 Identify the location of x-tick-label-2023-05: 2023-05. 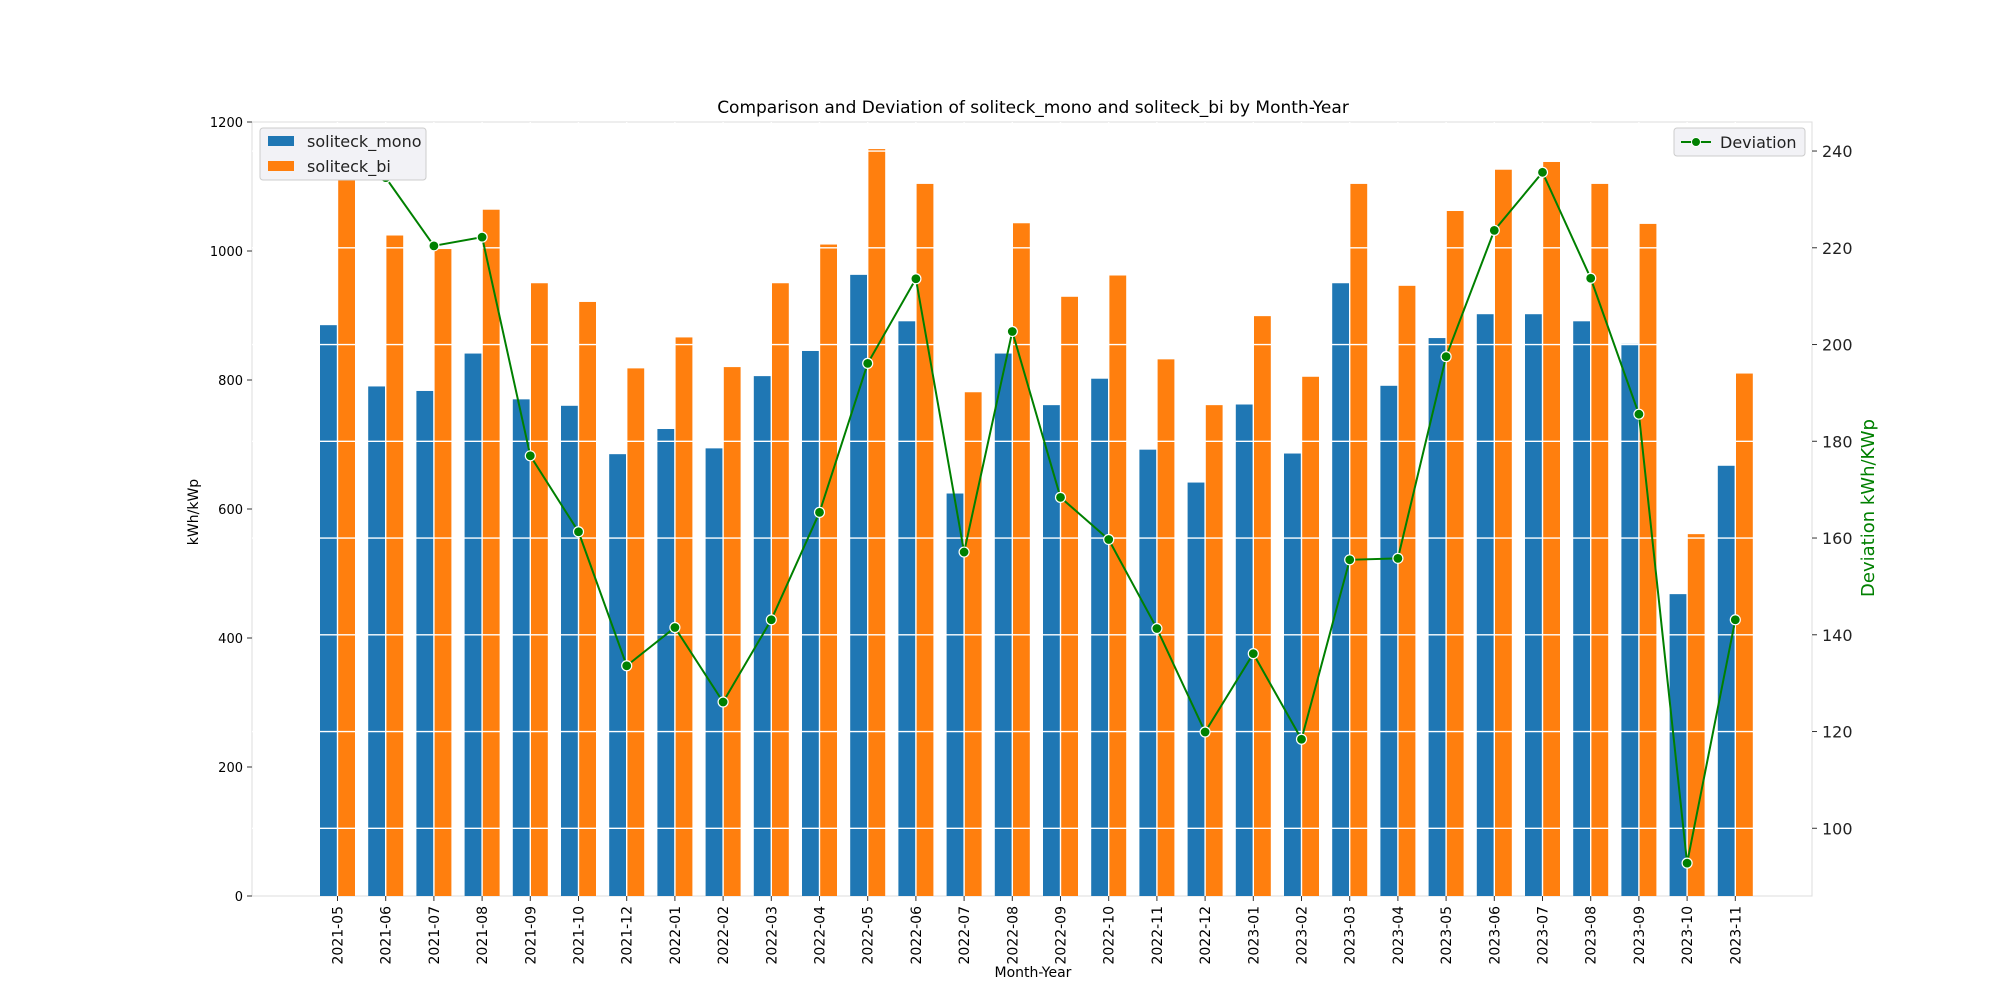
(1447, 935).